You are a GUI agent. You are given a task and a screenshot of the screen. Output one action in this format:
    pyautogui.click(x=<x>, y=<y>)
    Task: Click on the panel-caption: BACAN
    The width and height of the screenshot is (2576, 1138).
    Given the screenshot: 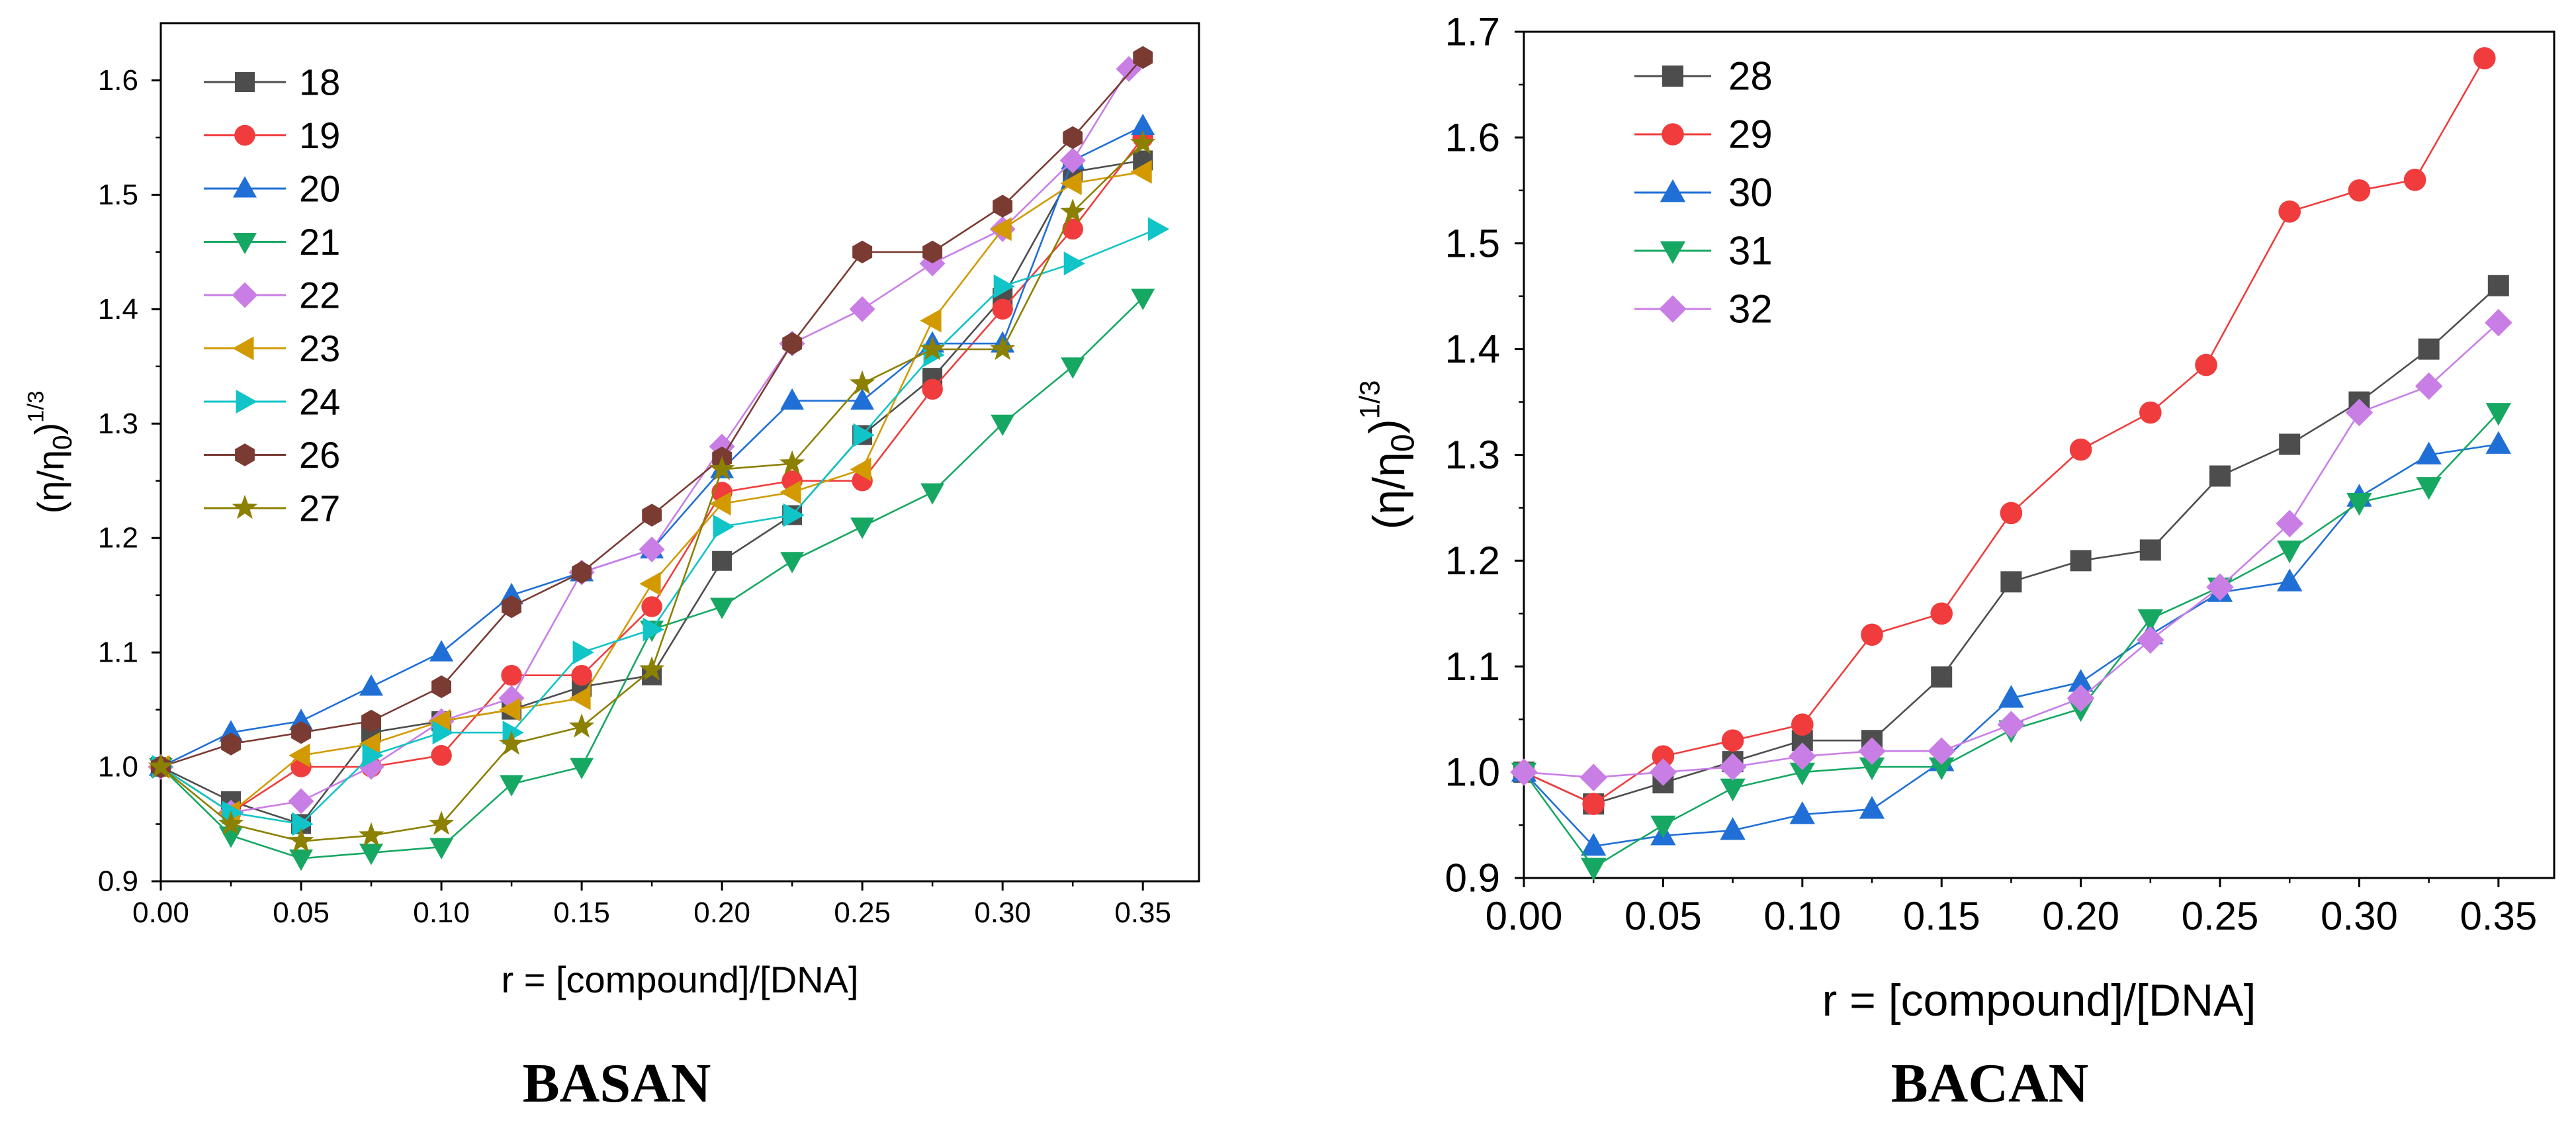 What is the action you would take?
    pyautogui.click(x=1990, y=1083)
    